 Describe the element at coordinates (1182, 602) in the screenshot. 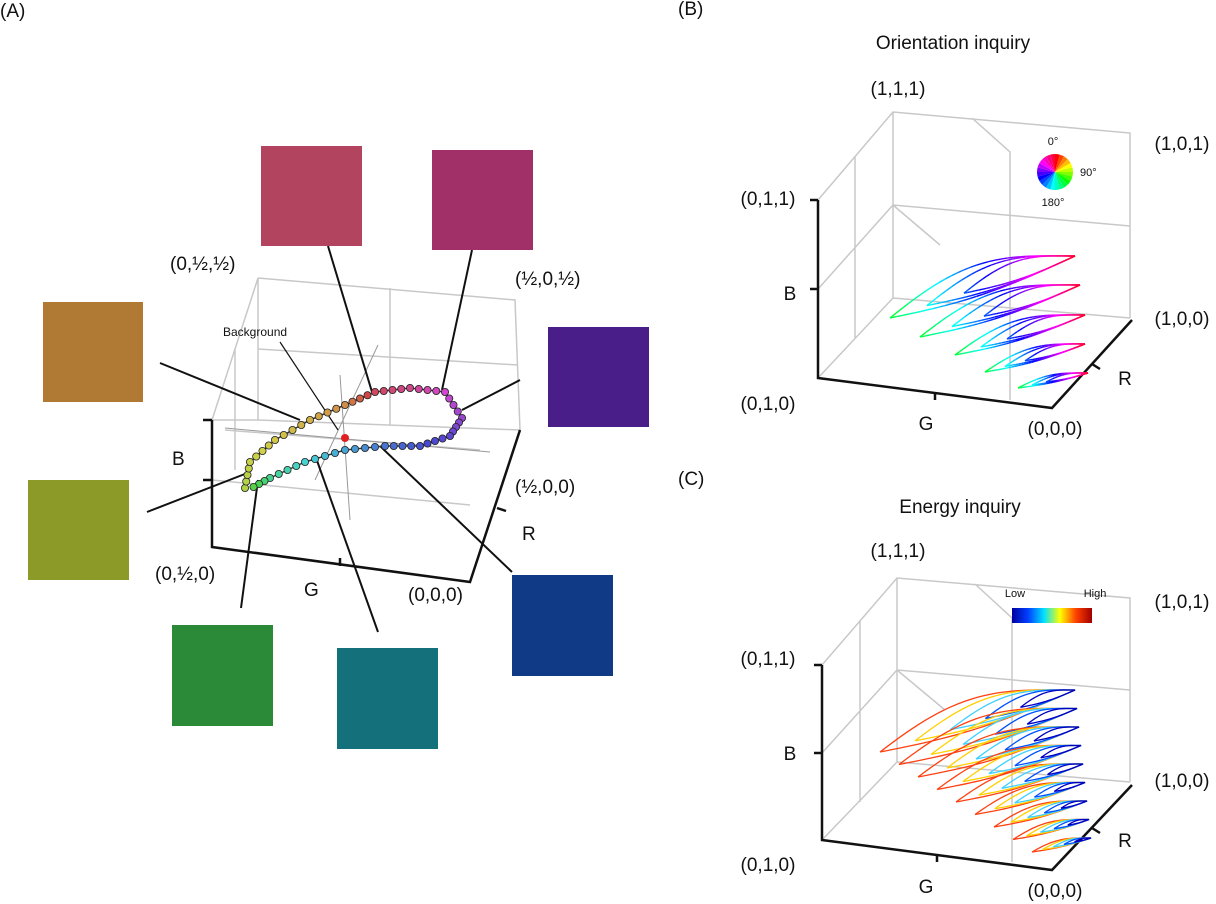

I see `corner-label: (1,0,1)` at that location.